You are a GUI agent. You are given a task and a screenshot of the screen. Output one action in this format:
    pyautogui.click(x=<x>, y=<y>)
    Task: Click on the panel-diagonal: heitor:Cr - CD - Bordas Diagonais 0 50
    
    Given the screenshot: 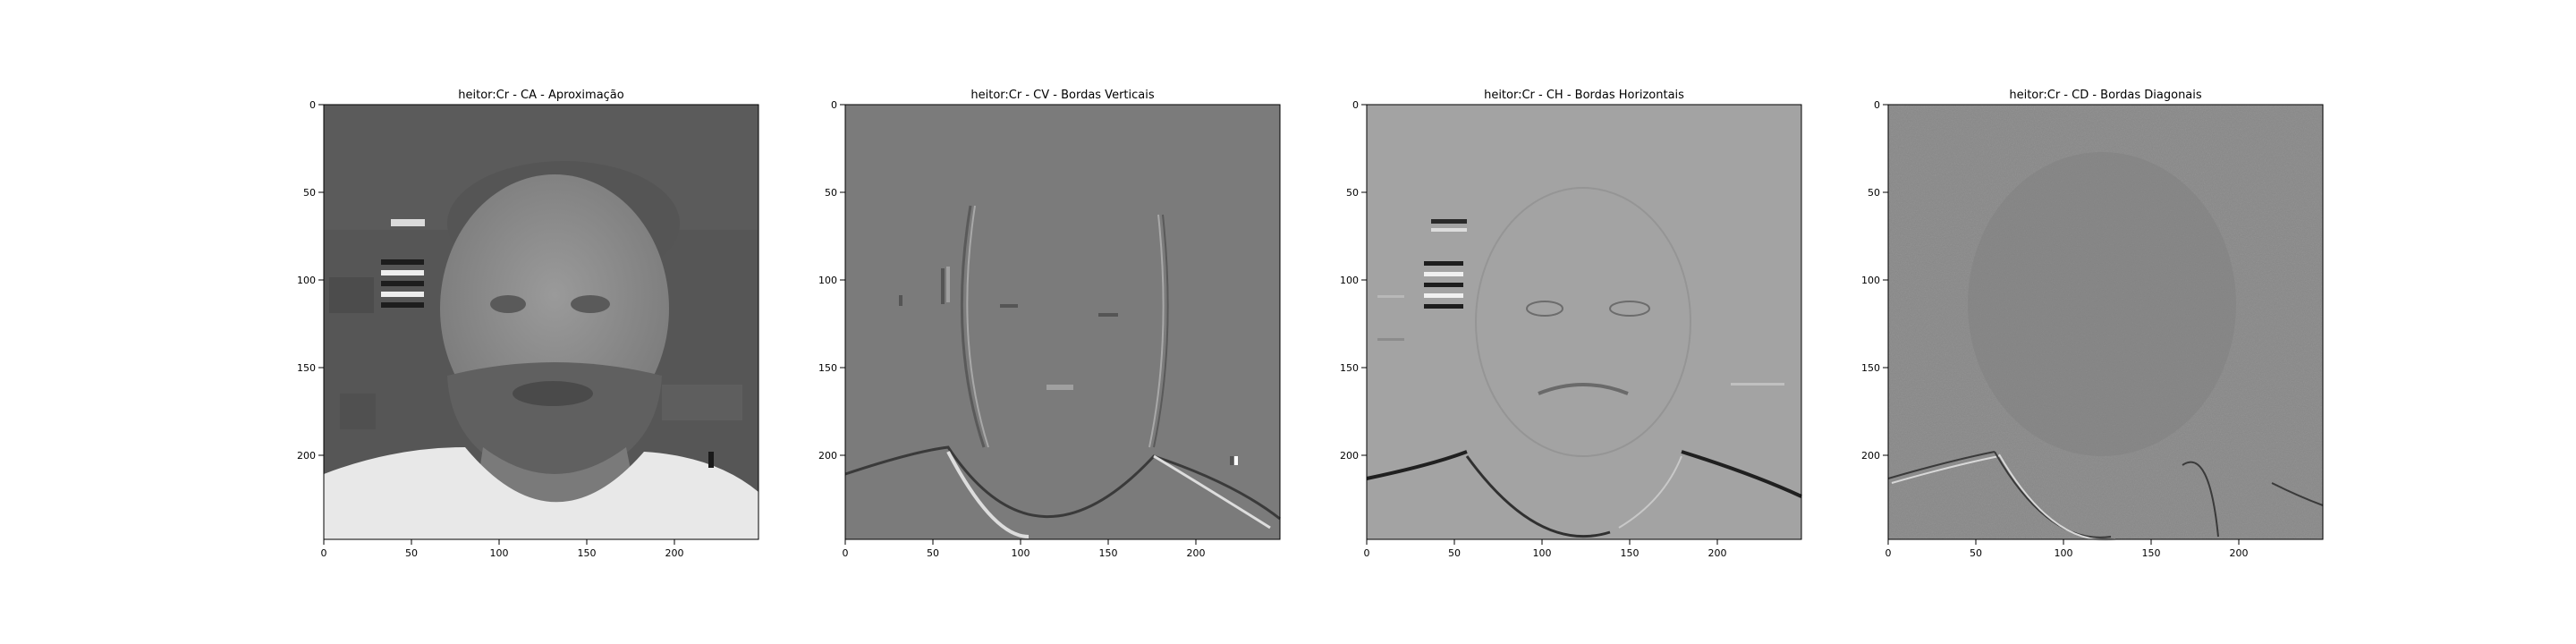 What is the action you would take?
    pyautogui.click(x=2092, y=324)
    